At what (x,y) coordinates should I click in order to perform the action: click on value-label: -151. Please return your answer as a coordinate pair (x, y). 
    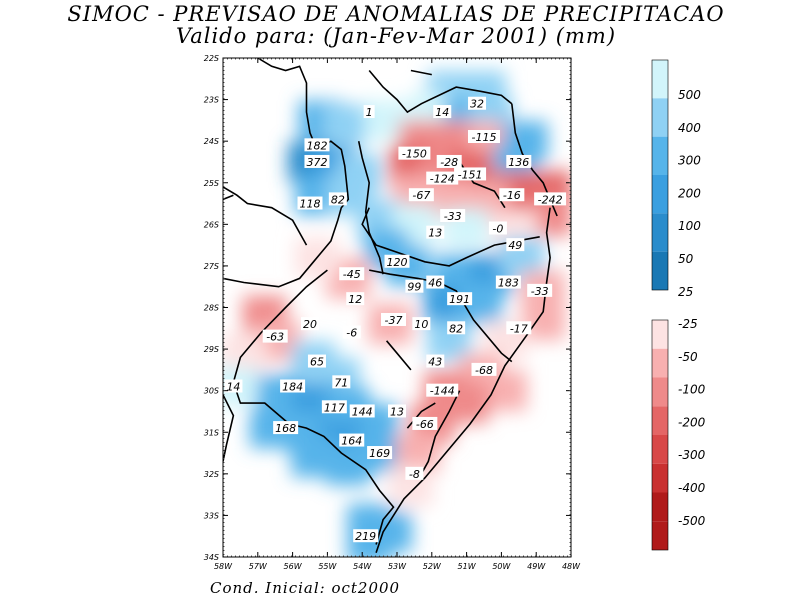
    Looking at the image, I should click on (470, 174).